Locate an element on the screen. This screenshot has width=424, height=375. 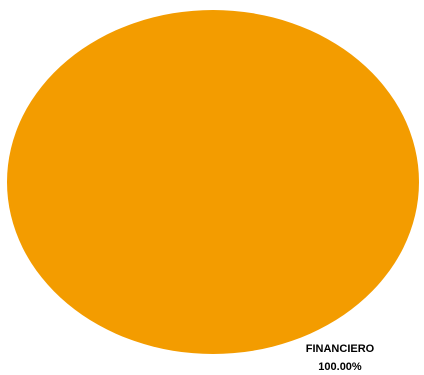
slice-label-category: FINANCIERO is located at coordinates (340, 349).